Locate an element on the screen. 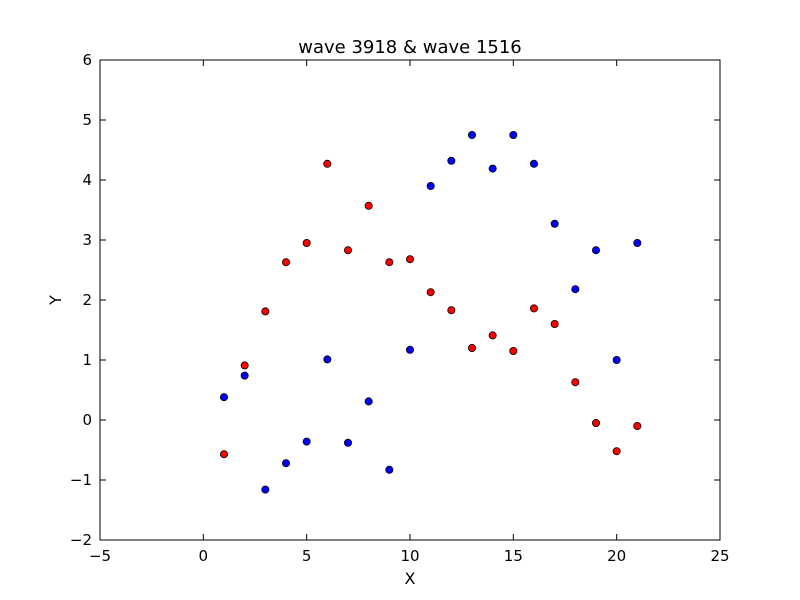 The width and height of the screenshot is (800, 600). y-tick-label: −2 is located at coordinates (81, 540).